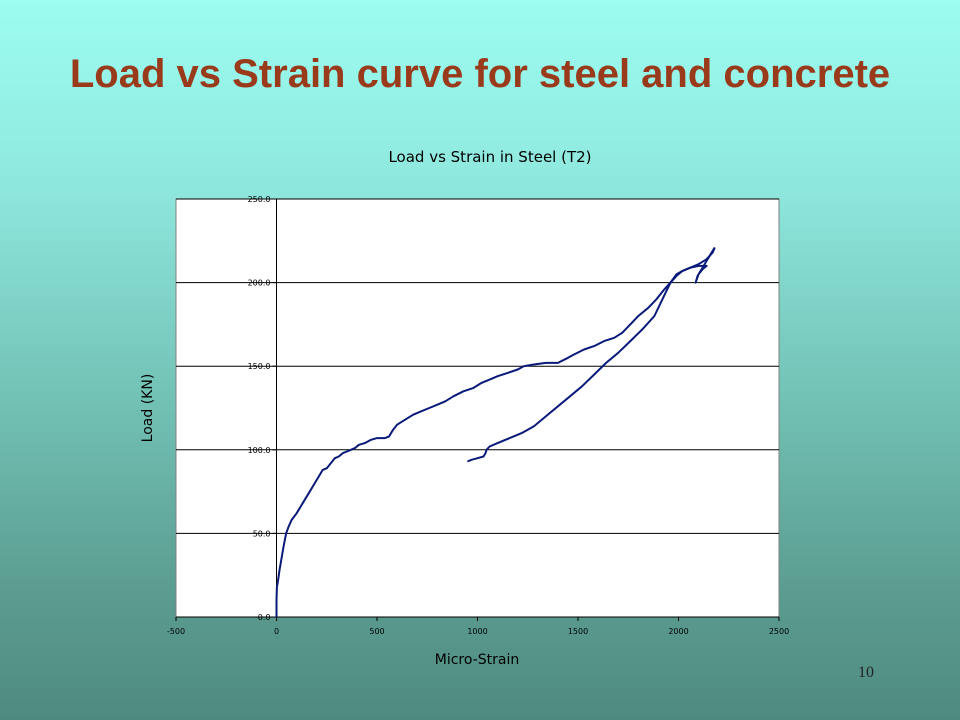 This screenshot has width=960, height=720. Describe the element at coordinates (176, 631) in the screenshot. I see `x-tick-label: -500` at that location.